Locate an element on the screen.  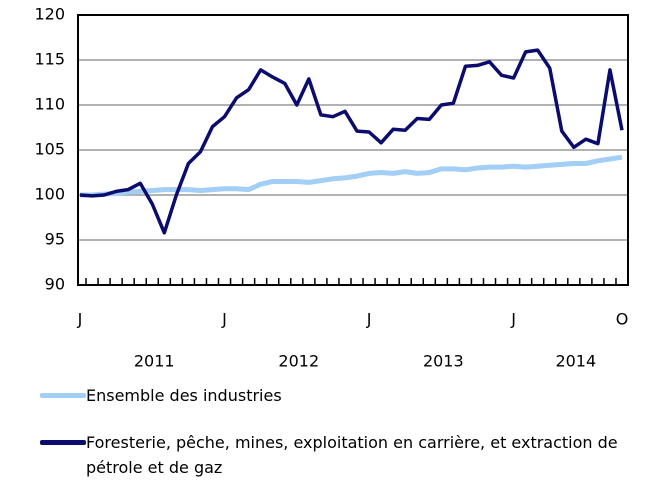
x-group-label: 2011 is located at coordinates (154, 361).